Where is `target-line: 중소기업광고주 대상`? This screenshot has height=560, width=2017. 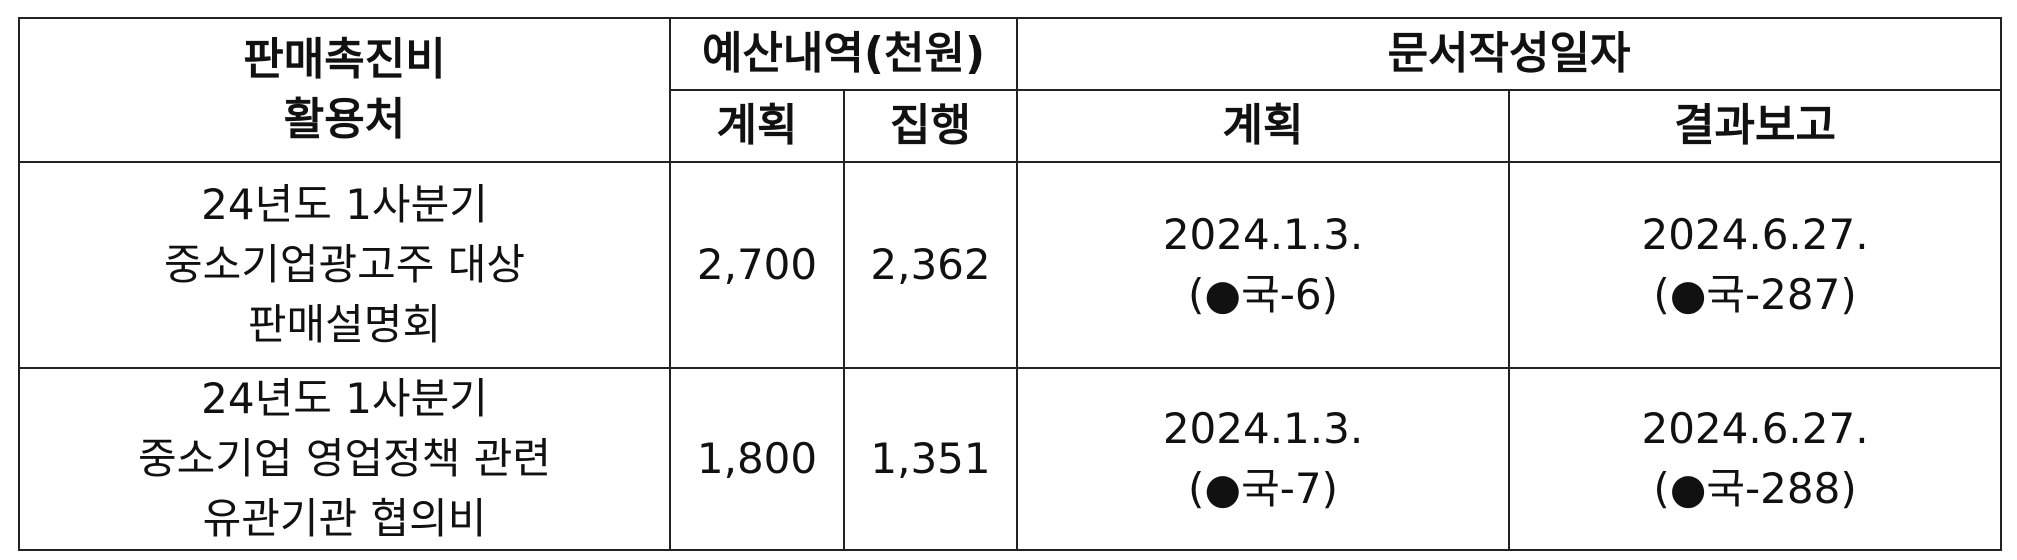
target-line: 중소기업광고주 대상 is located at coordinates (344, 264).